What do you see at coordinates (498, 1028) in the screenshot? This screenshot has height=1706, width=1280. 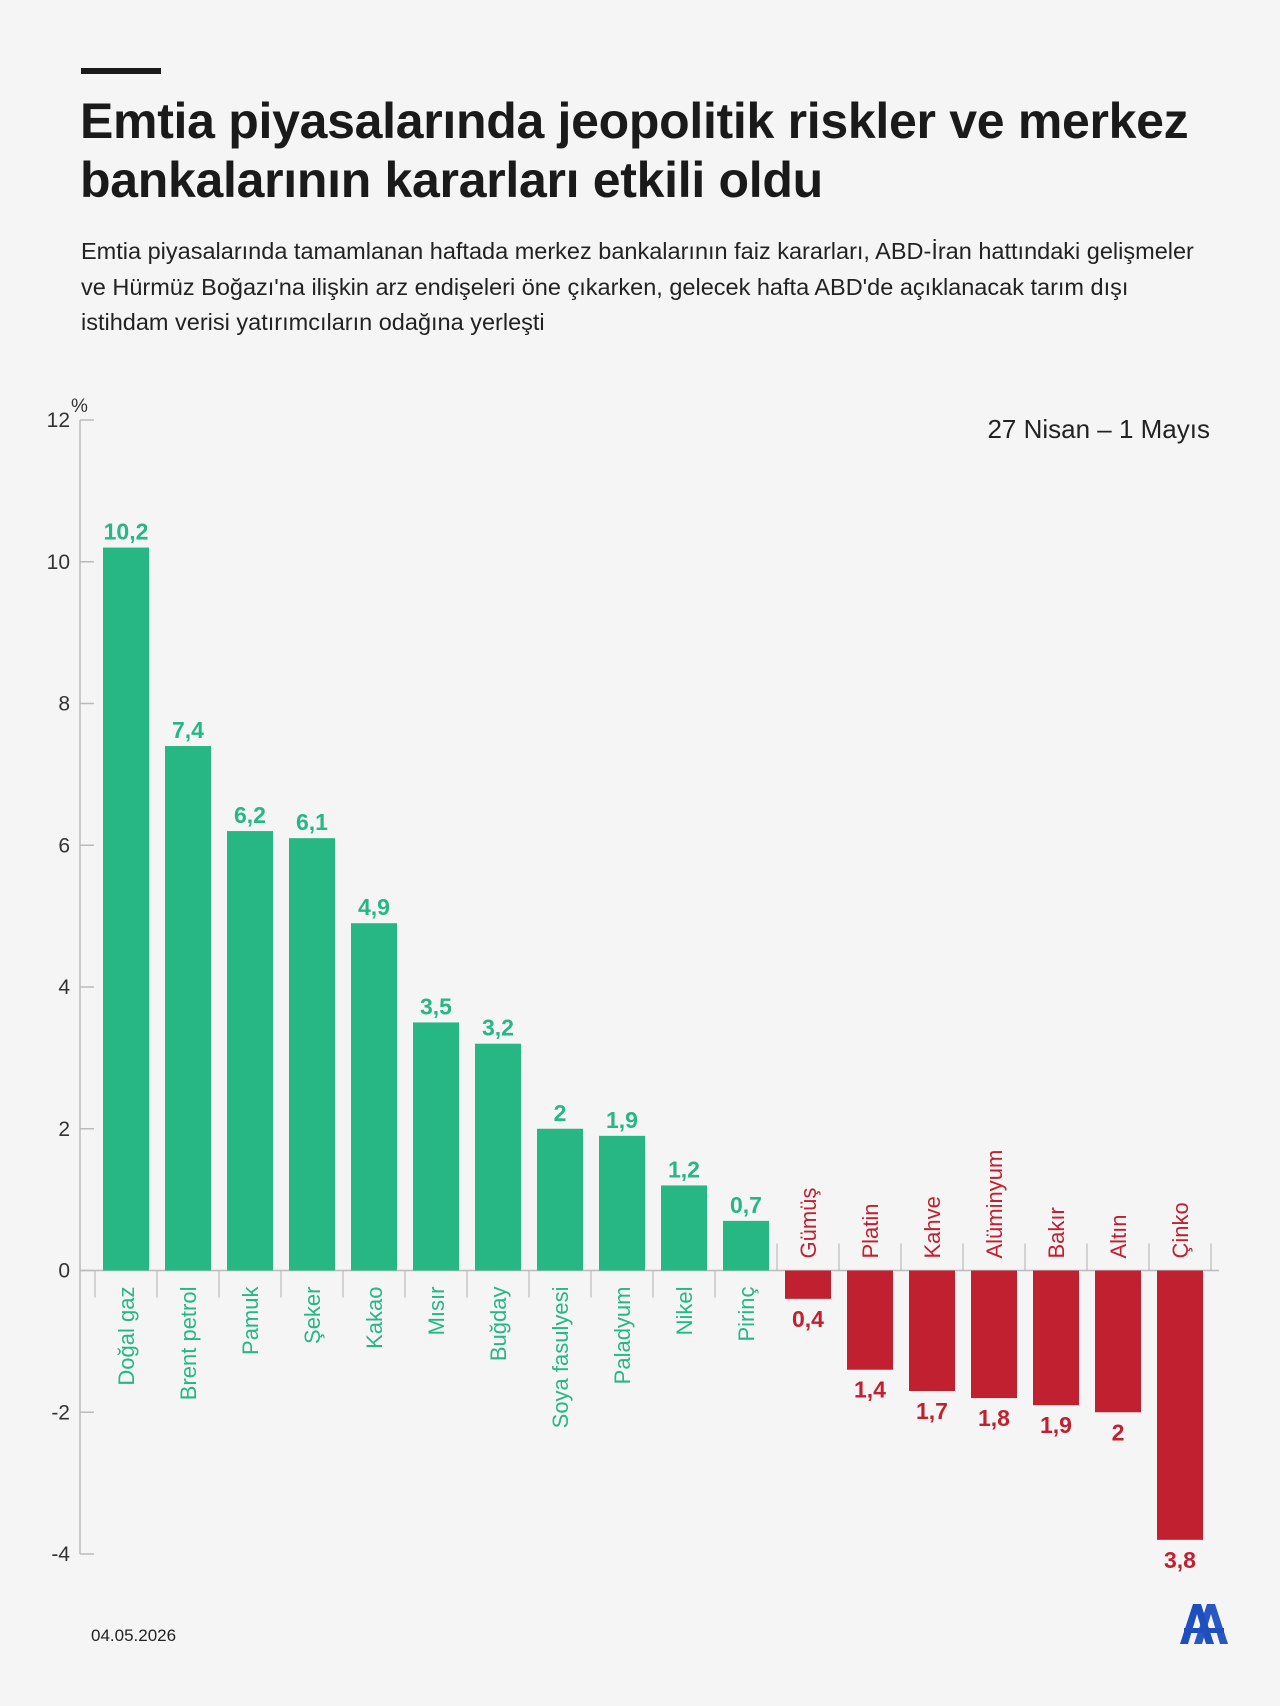 I see `bar-value-label: 3,2` at bounding box center [498, 1028].